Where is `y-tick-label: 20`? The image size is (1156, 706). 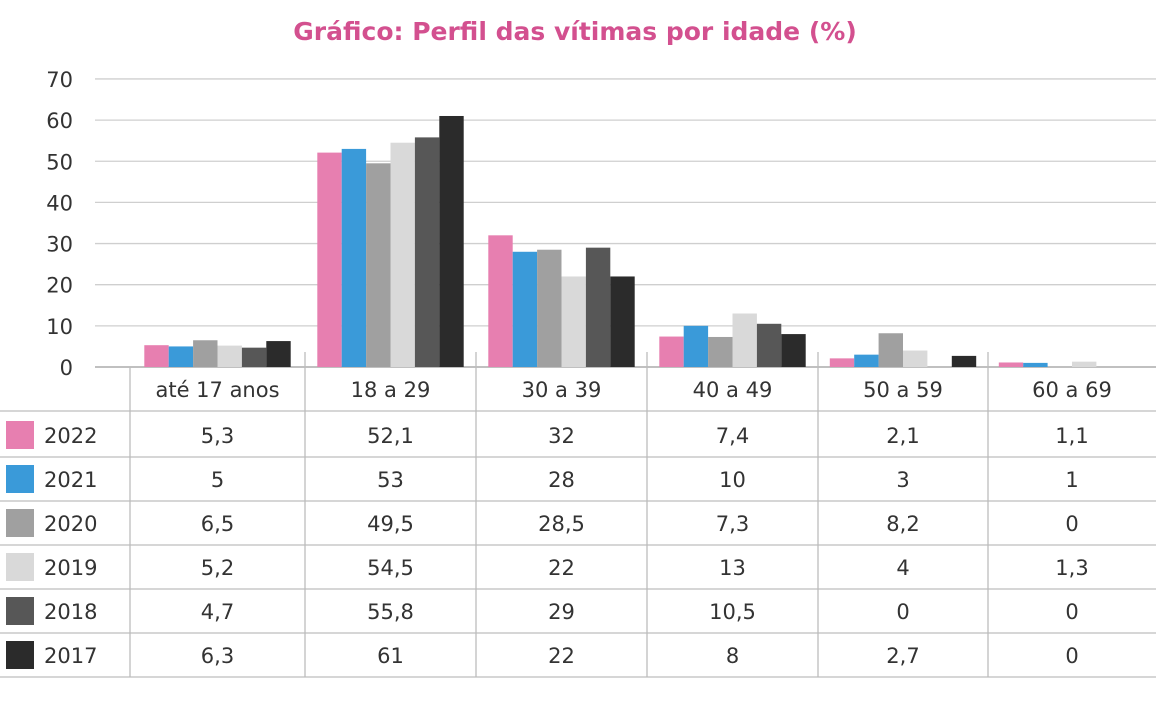
y-tick-label: 20 is located at coordinates (59, 286).